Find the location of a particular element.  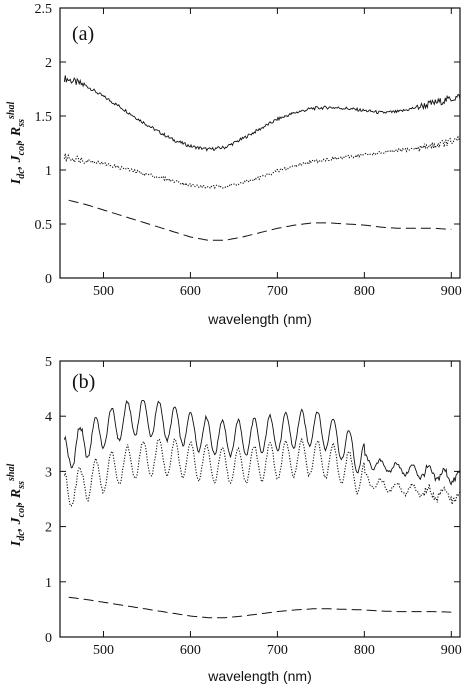

panel-label: (b) is located at coordinates (83, 382).